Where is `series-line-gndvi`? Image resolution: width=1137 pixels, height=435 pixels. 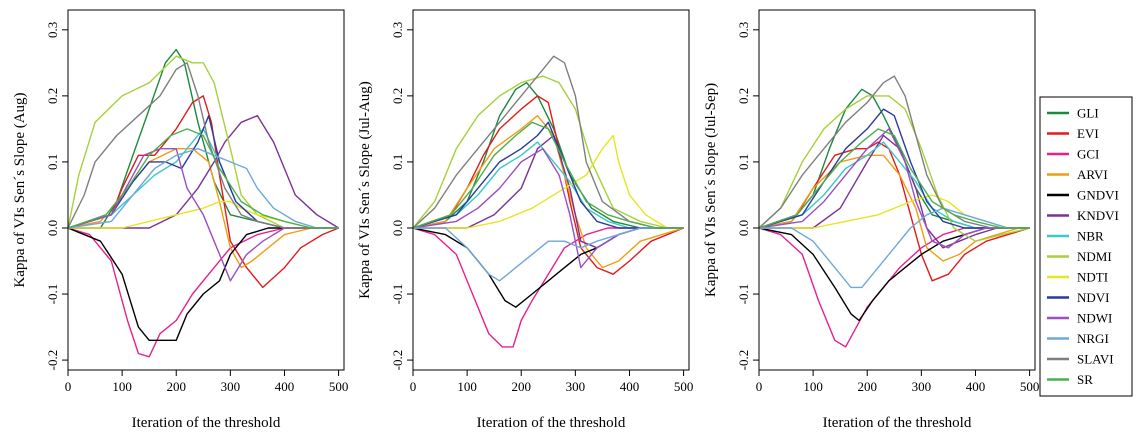 series-line-gndvi is located at coordinates (203, 284).